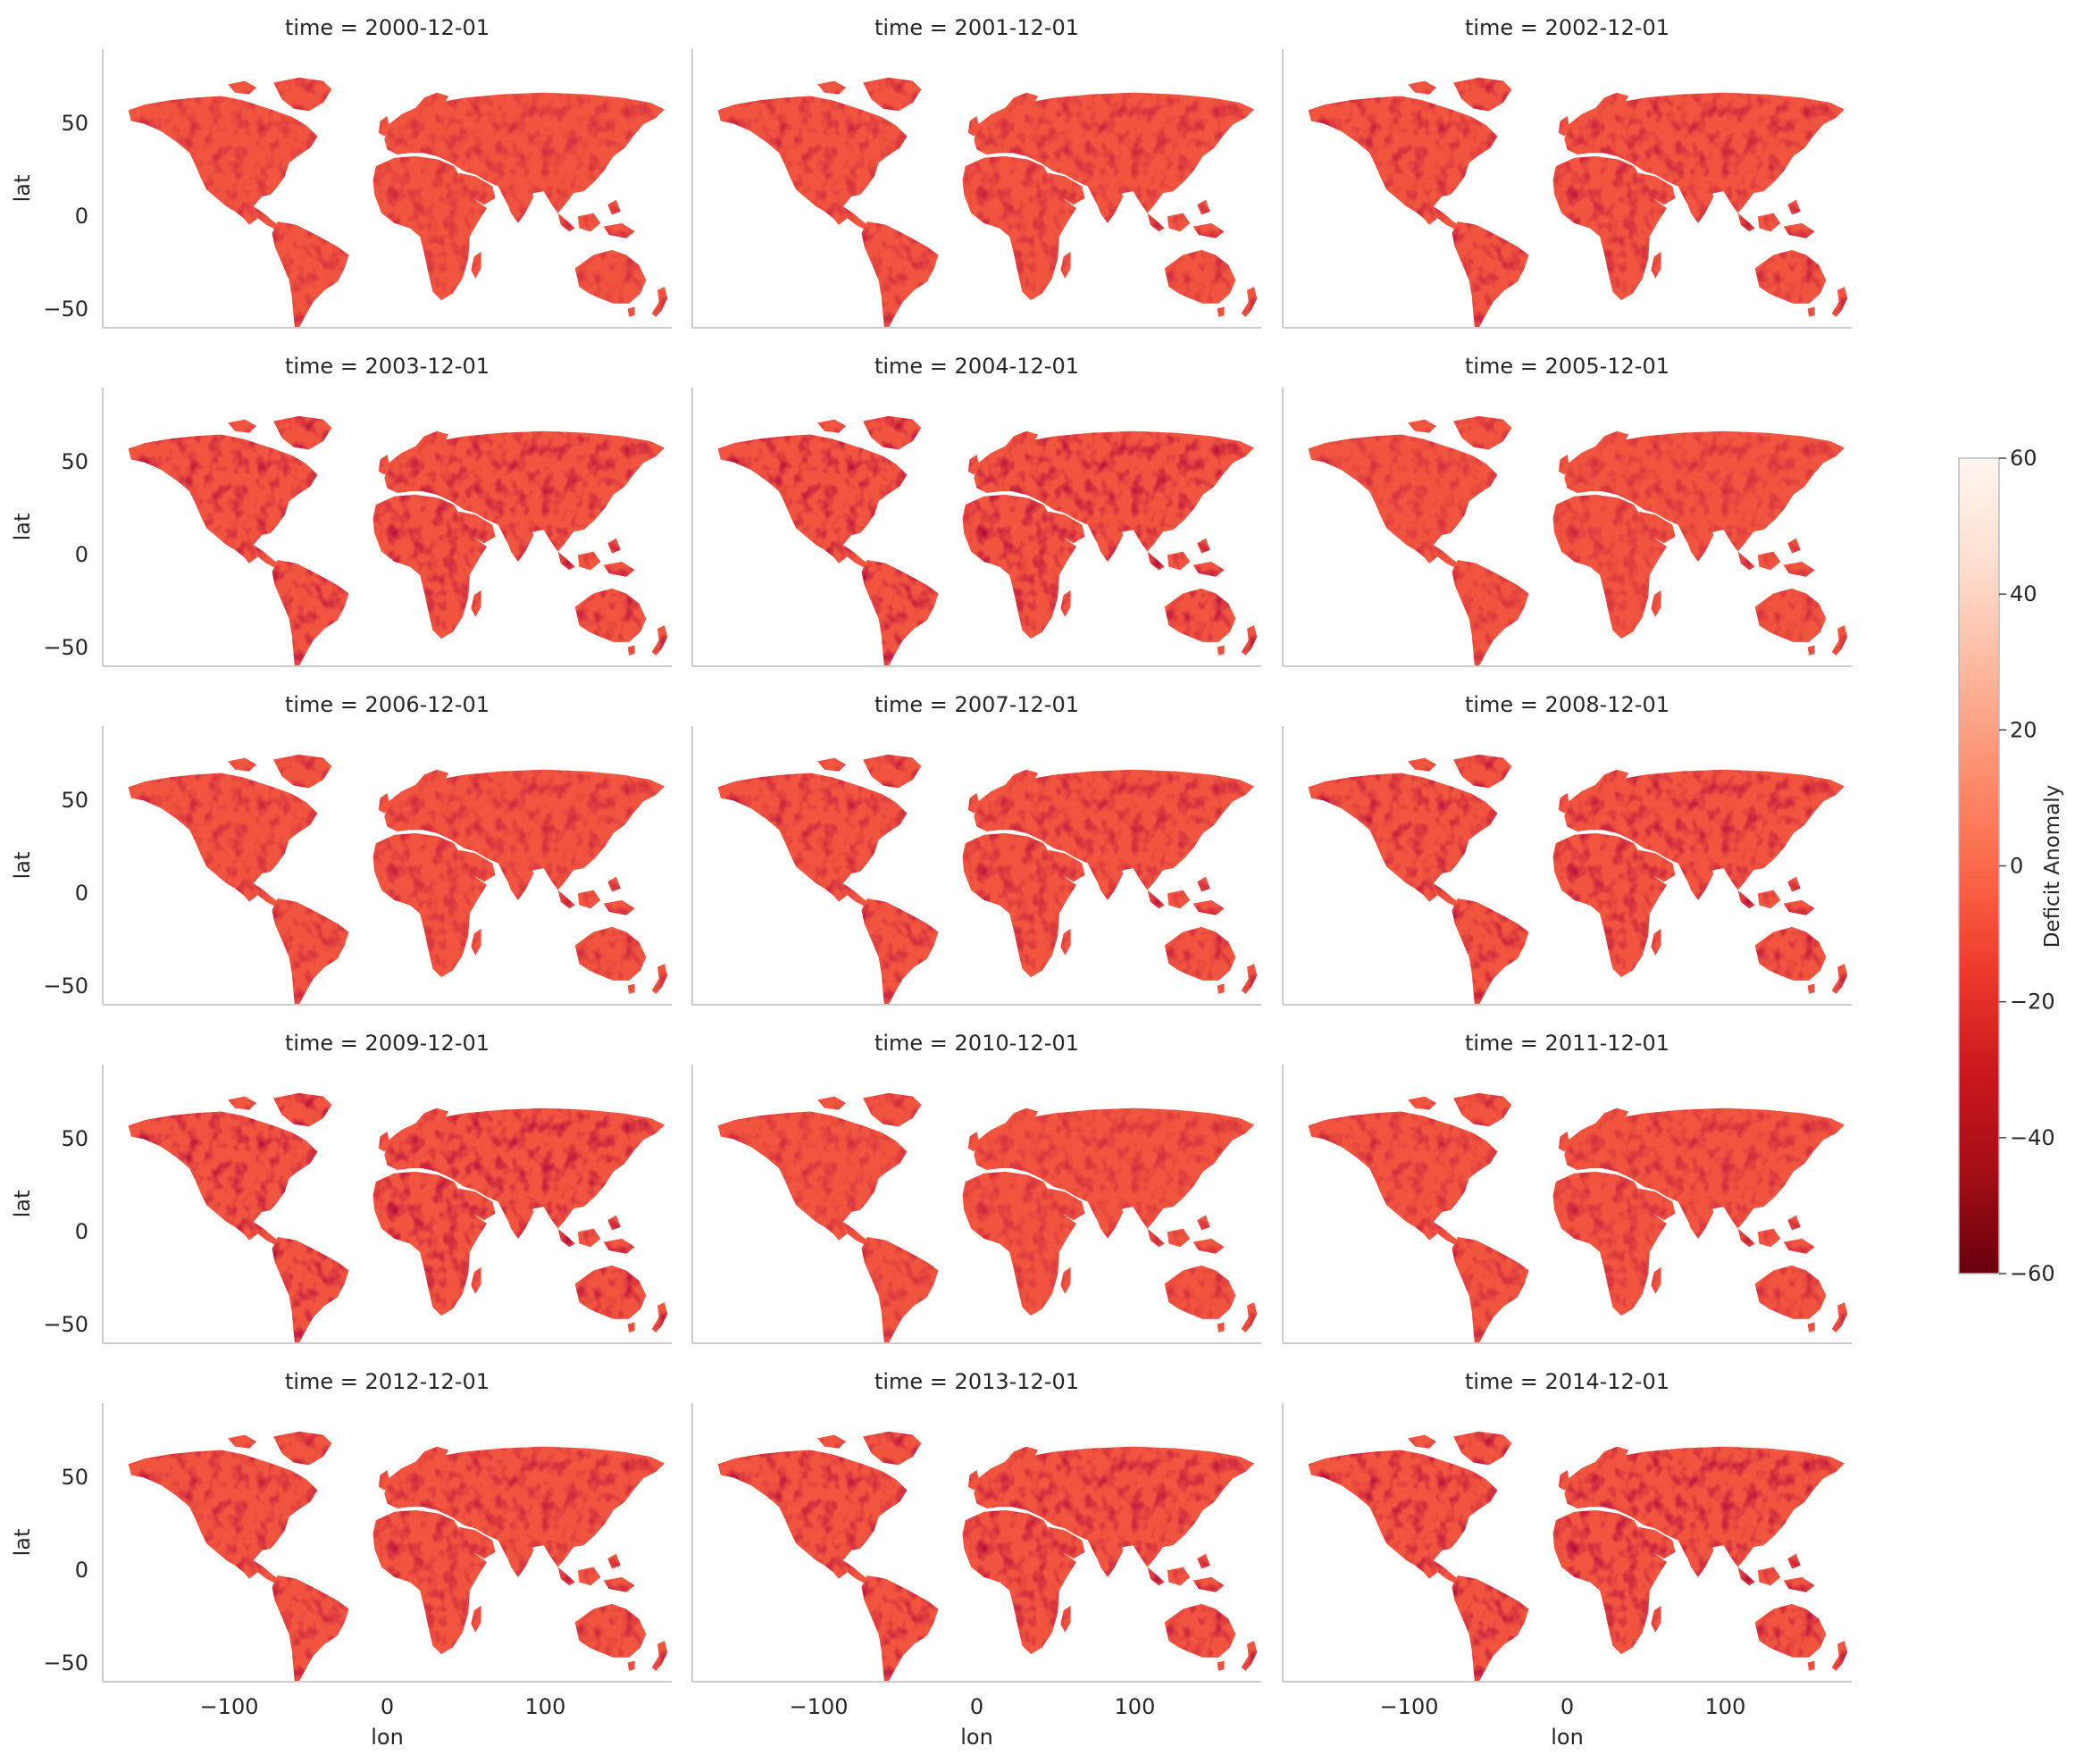  What do you see at coordinates (1567, 1043) in the screenshot?
I see `panel-title: time = 2011-12-01` at bounding box center [1567, 1043].